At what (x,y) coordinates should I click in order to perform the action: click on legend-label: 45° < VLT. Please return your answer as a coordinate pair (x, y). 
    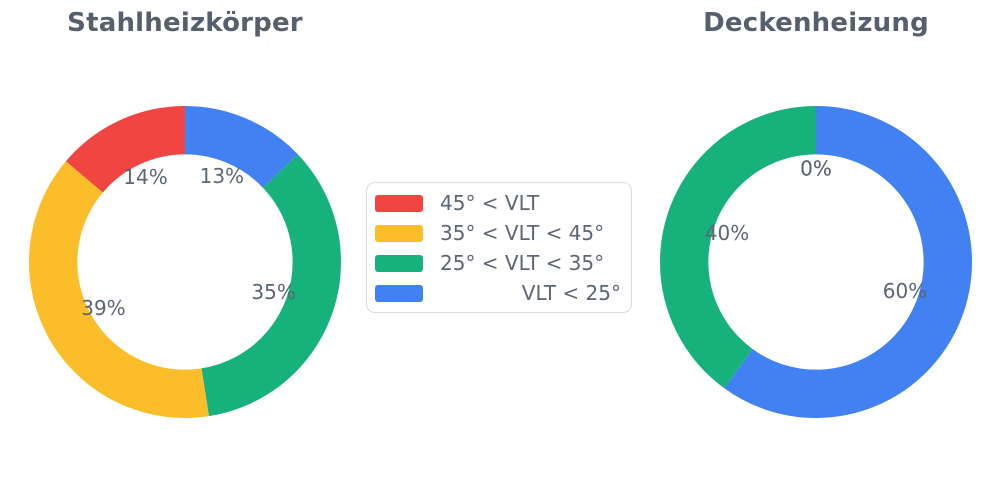
    Looking at the image, I should click on (490, 203).